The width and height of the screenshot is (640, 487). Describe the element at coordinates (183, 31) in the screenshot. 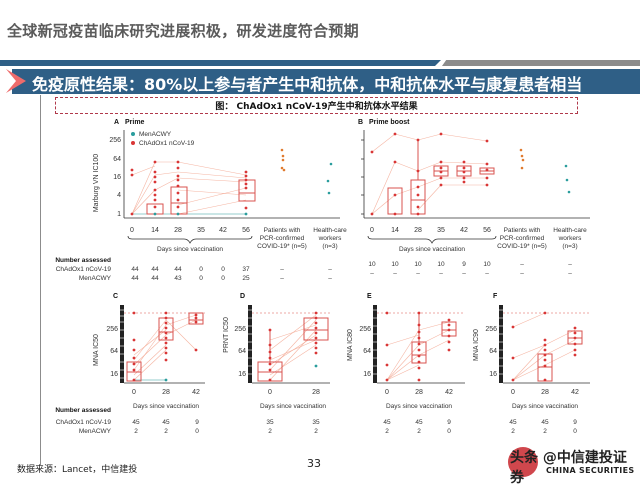

I see `page-title: 全球新冠疫苗临床研究进展积极，研发进度符合预期` at that location.